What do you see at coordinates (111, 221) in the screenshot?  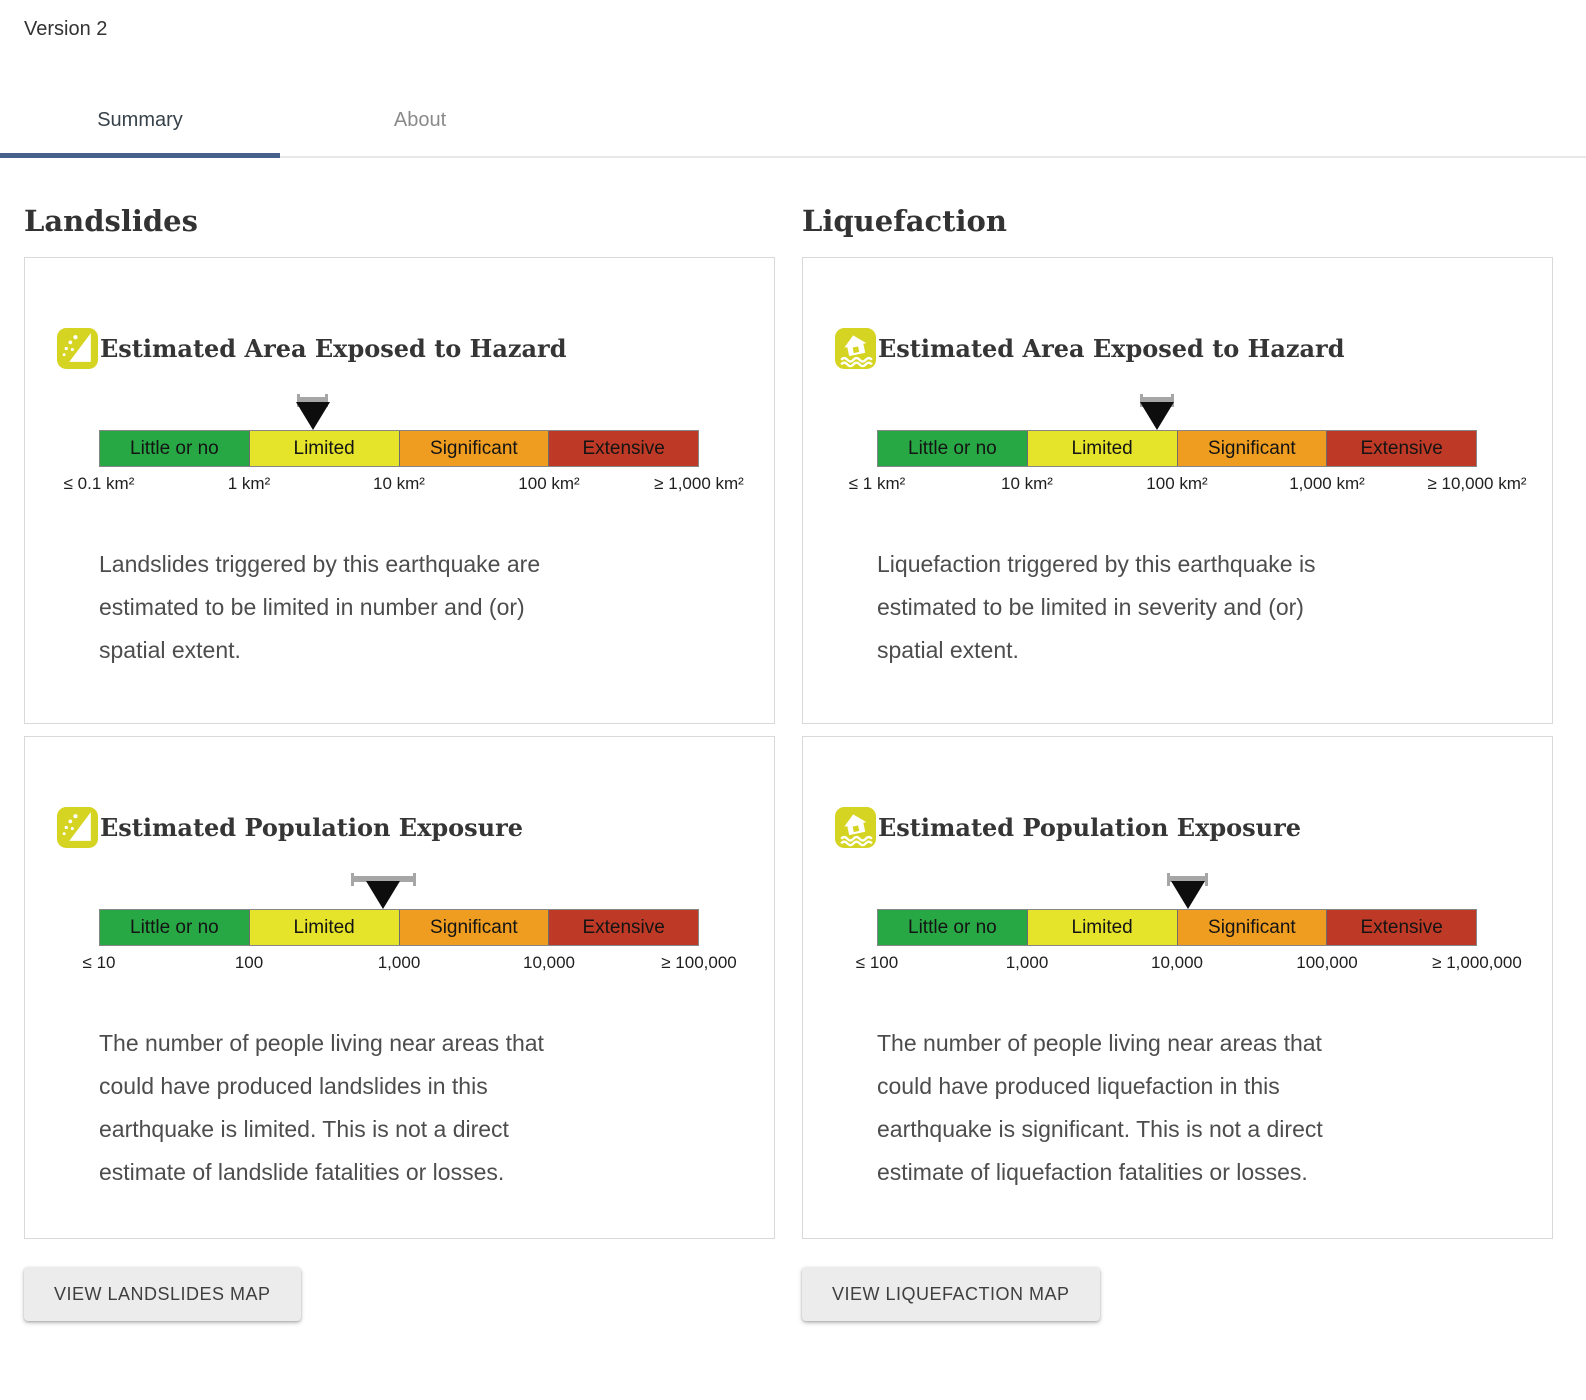 I see `landslides-heading: Landslides` at bounding box center [111, 221].